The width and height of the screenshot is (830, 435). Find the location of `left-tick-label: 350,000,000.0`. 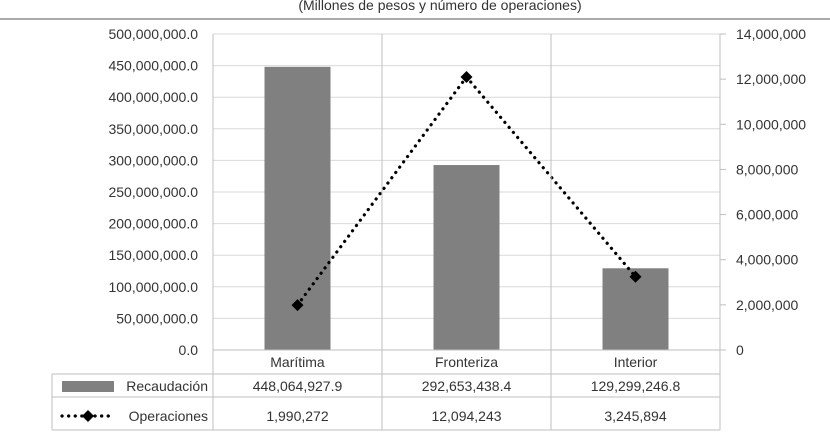

left-tick-label: 350,000,000.0 is located at coordinates (153, 129).